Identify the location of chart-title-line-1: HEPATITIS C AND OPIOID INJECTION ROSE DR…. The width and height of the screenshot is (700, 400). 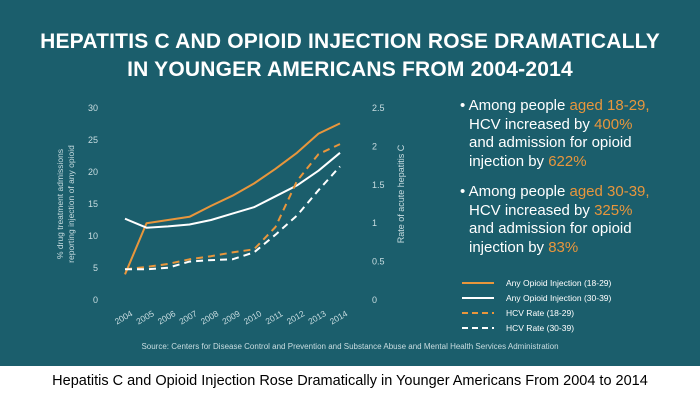
(350, 41).